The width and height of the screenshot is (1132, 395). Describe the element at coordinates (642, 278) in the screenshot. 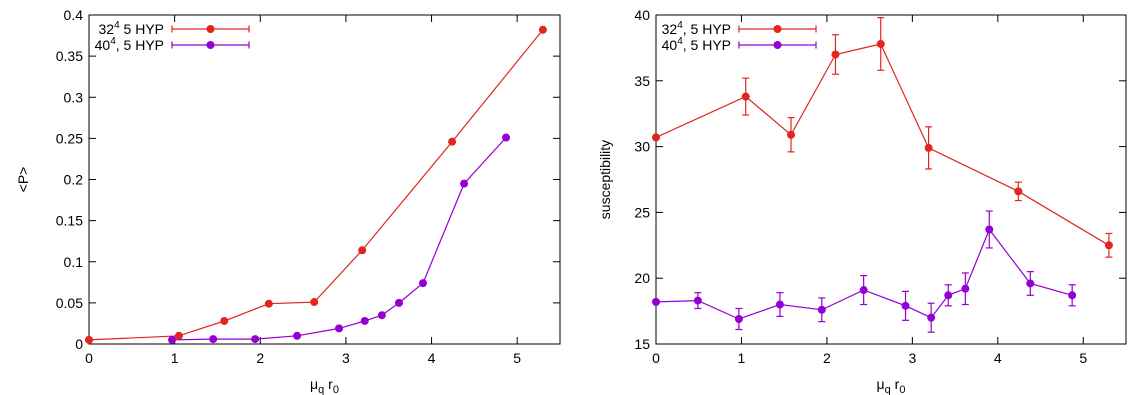

I see `y-tick-label: 20` at that location.